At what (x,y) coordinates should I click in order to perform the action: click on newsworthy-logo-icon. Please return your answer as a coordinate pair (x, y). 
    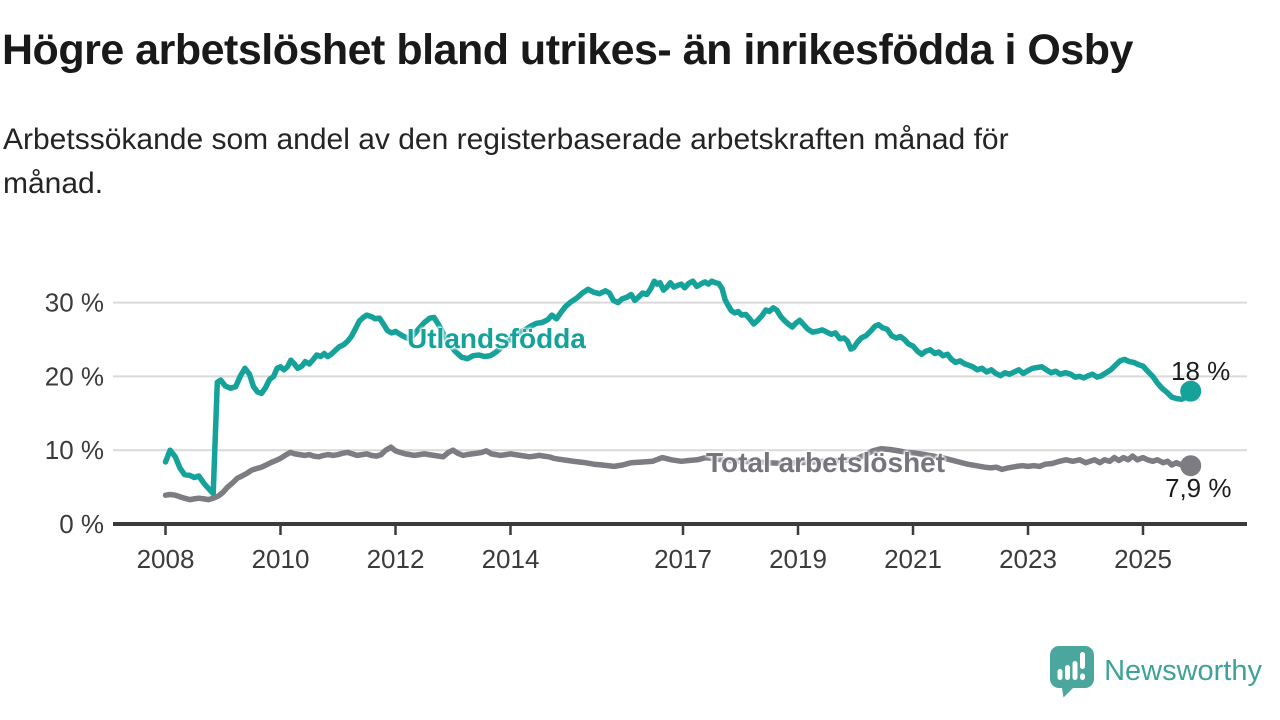
    Looking at the image, I should click on (1072, 672).